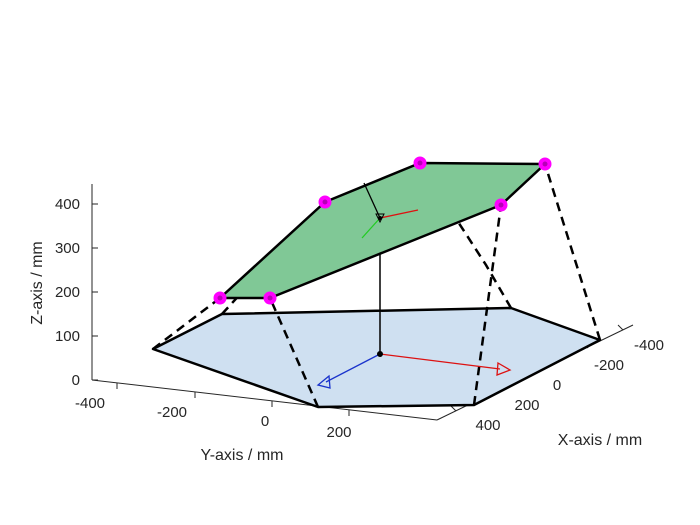 Image resolution: width=700 pixels, height=525 pixels. I want to click on x-tick-label: 0, so click(557, 385).